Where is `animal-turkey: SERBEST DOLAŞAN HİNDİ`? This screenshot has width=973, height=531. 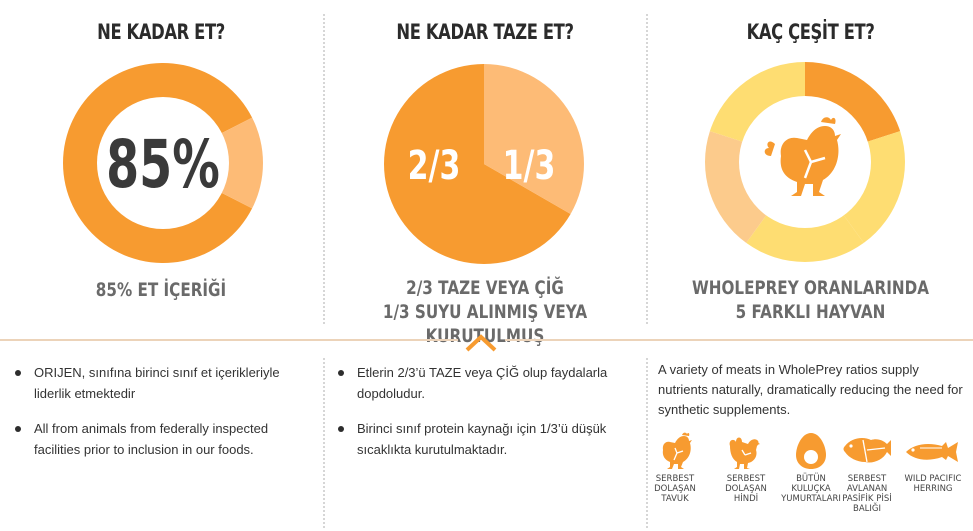
animal-turkey: SERBEST DOLAŞAN HİNDİ is located at coordinates (746, 468).